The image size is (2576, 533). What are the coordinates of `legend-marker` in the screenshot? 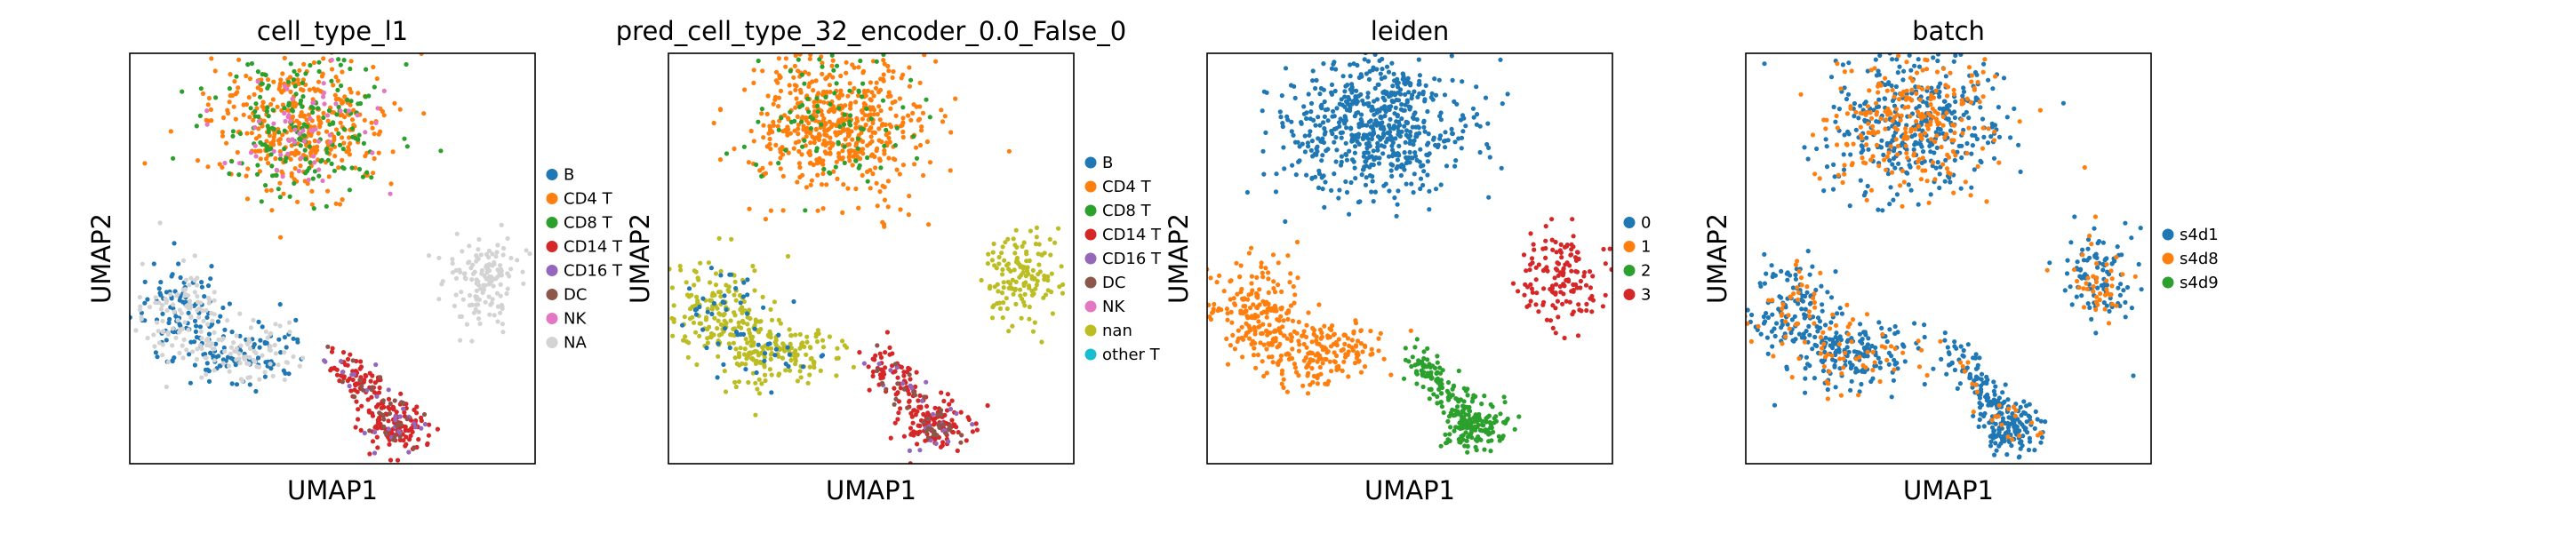 It's located at (552, 270).